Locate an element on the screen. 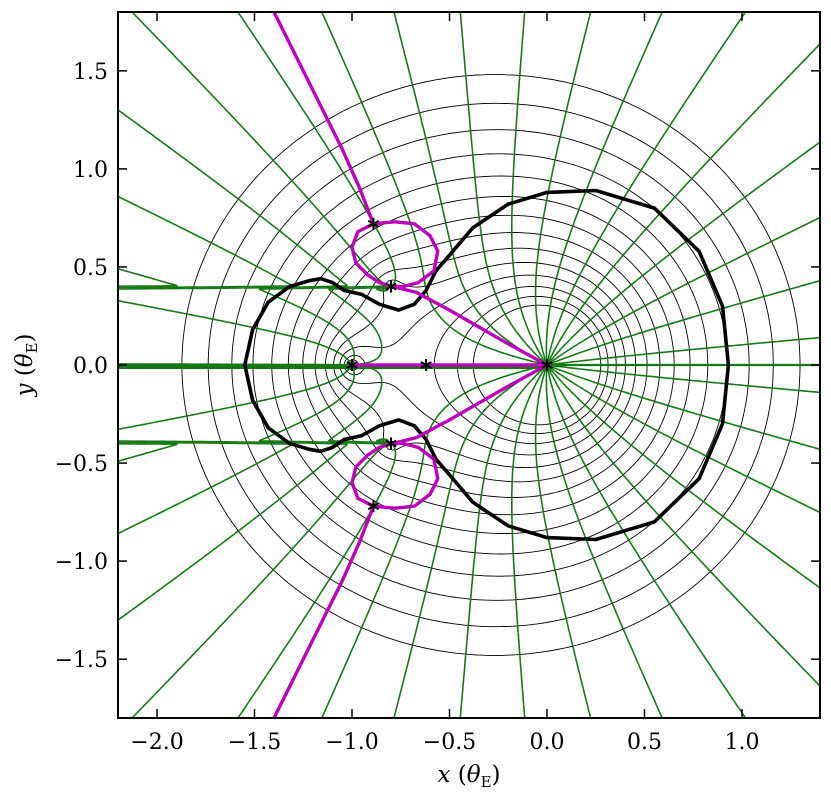 This screenshot has width=831, height=804. x-tick-label: −1.0 is located at coordinates (351, 742).